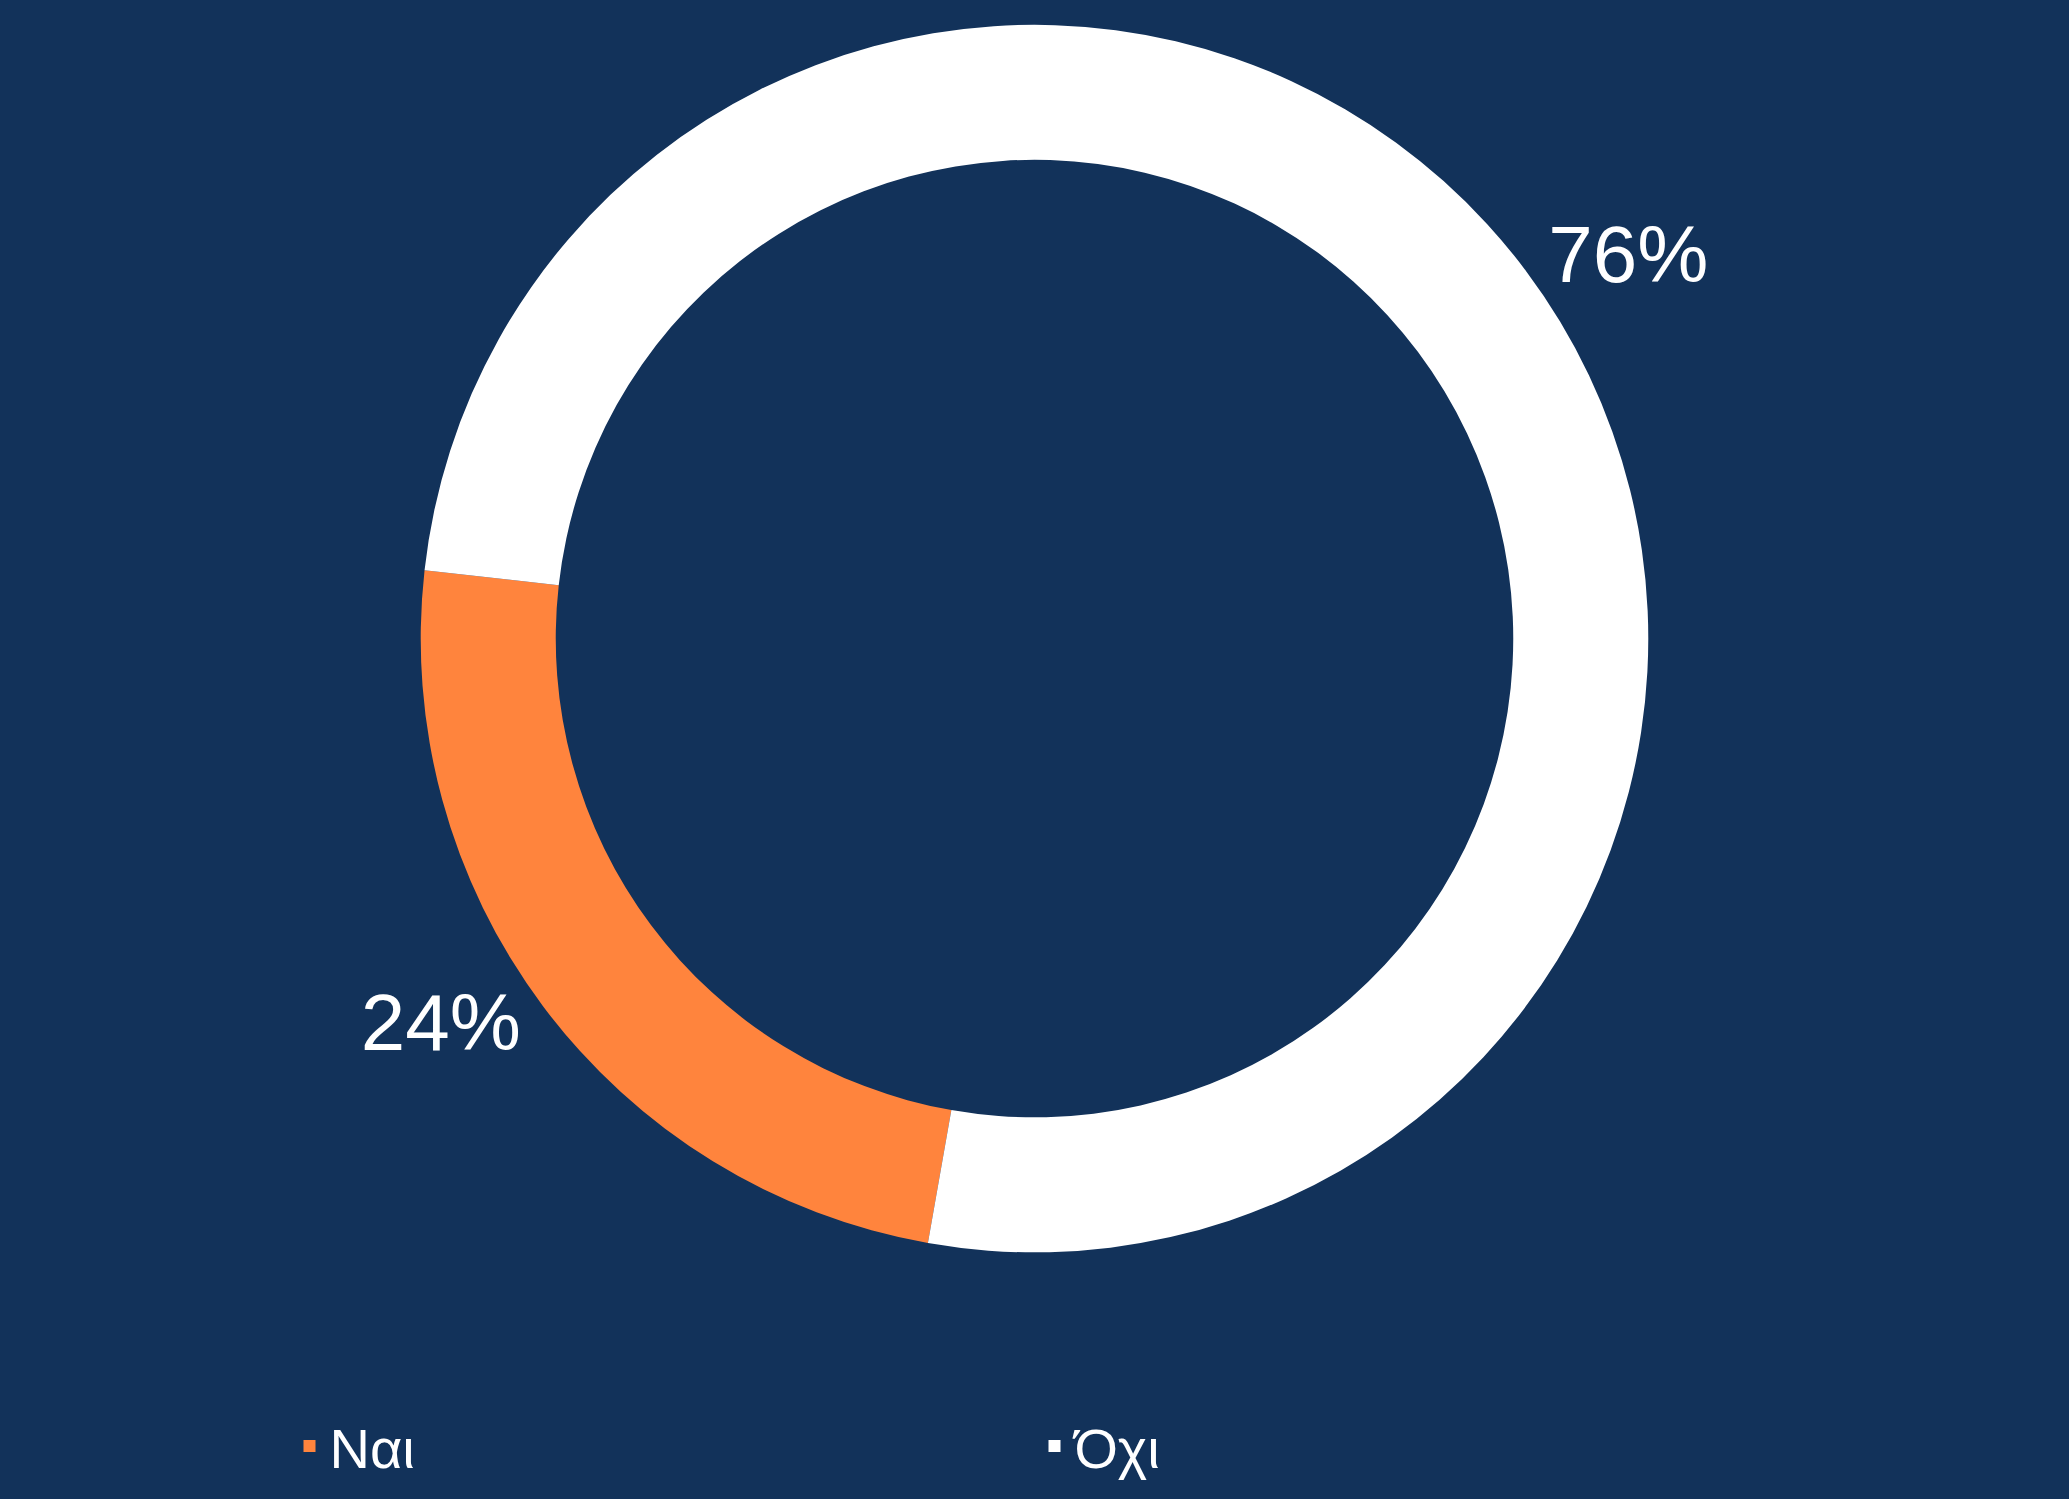 The image size is (2069, 1499). I want to click on data-label: 24%, so click(440, 1022).